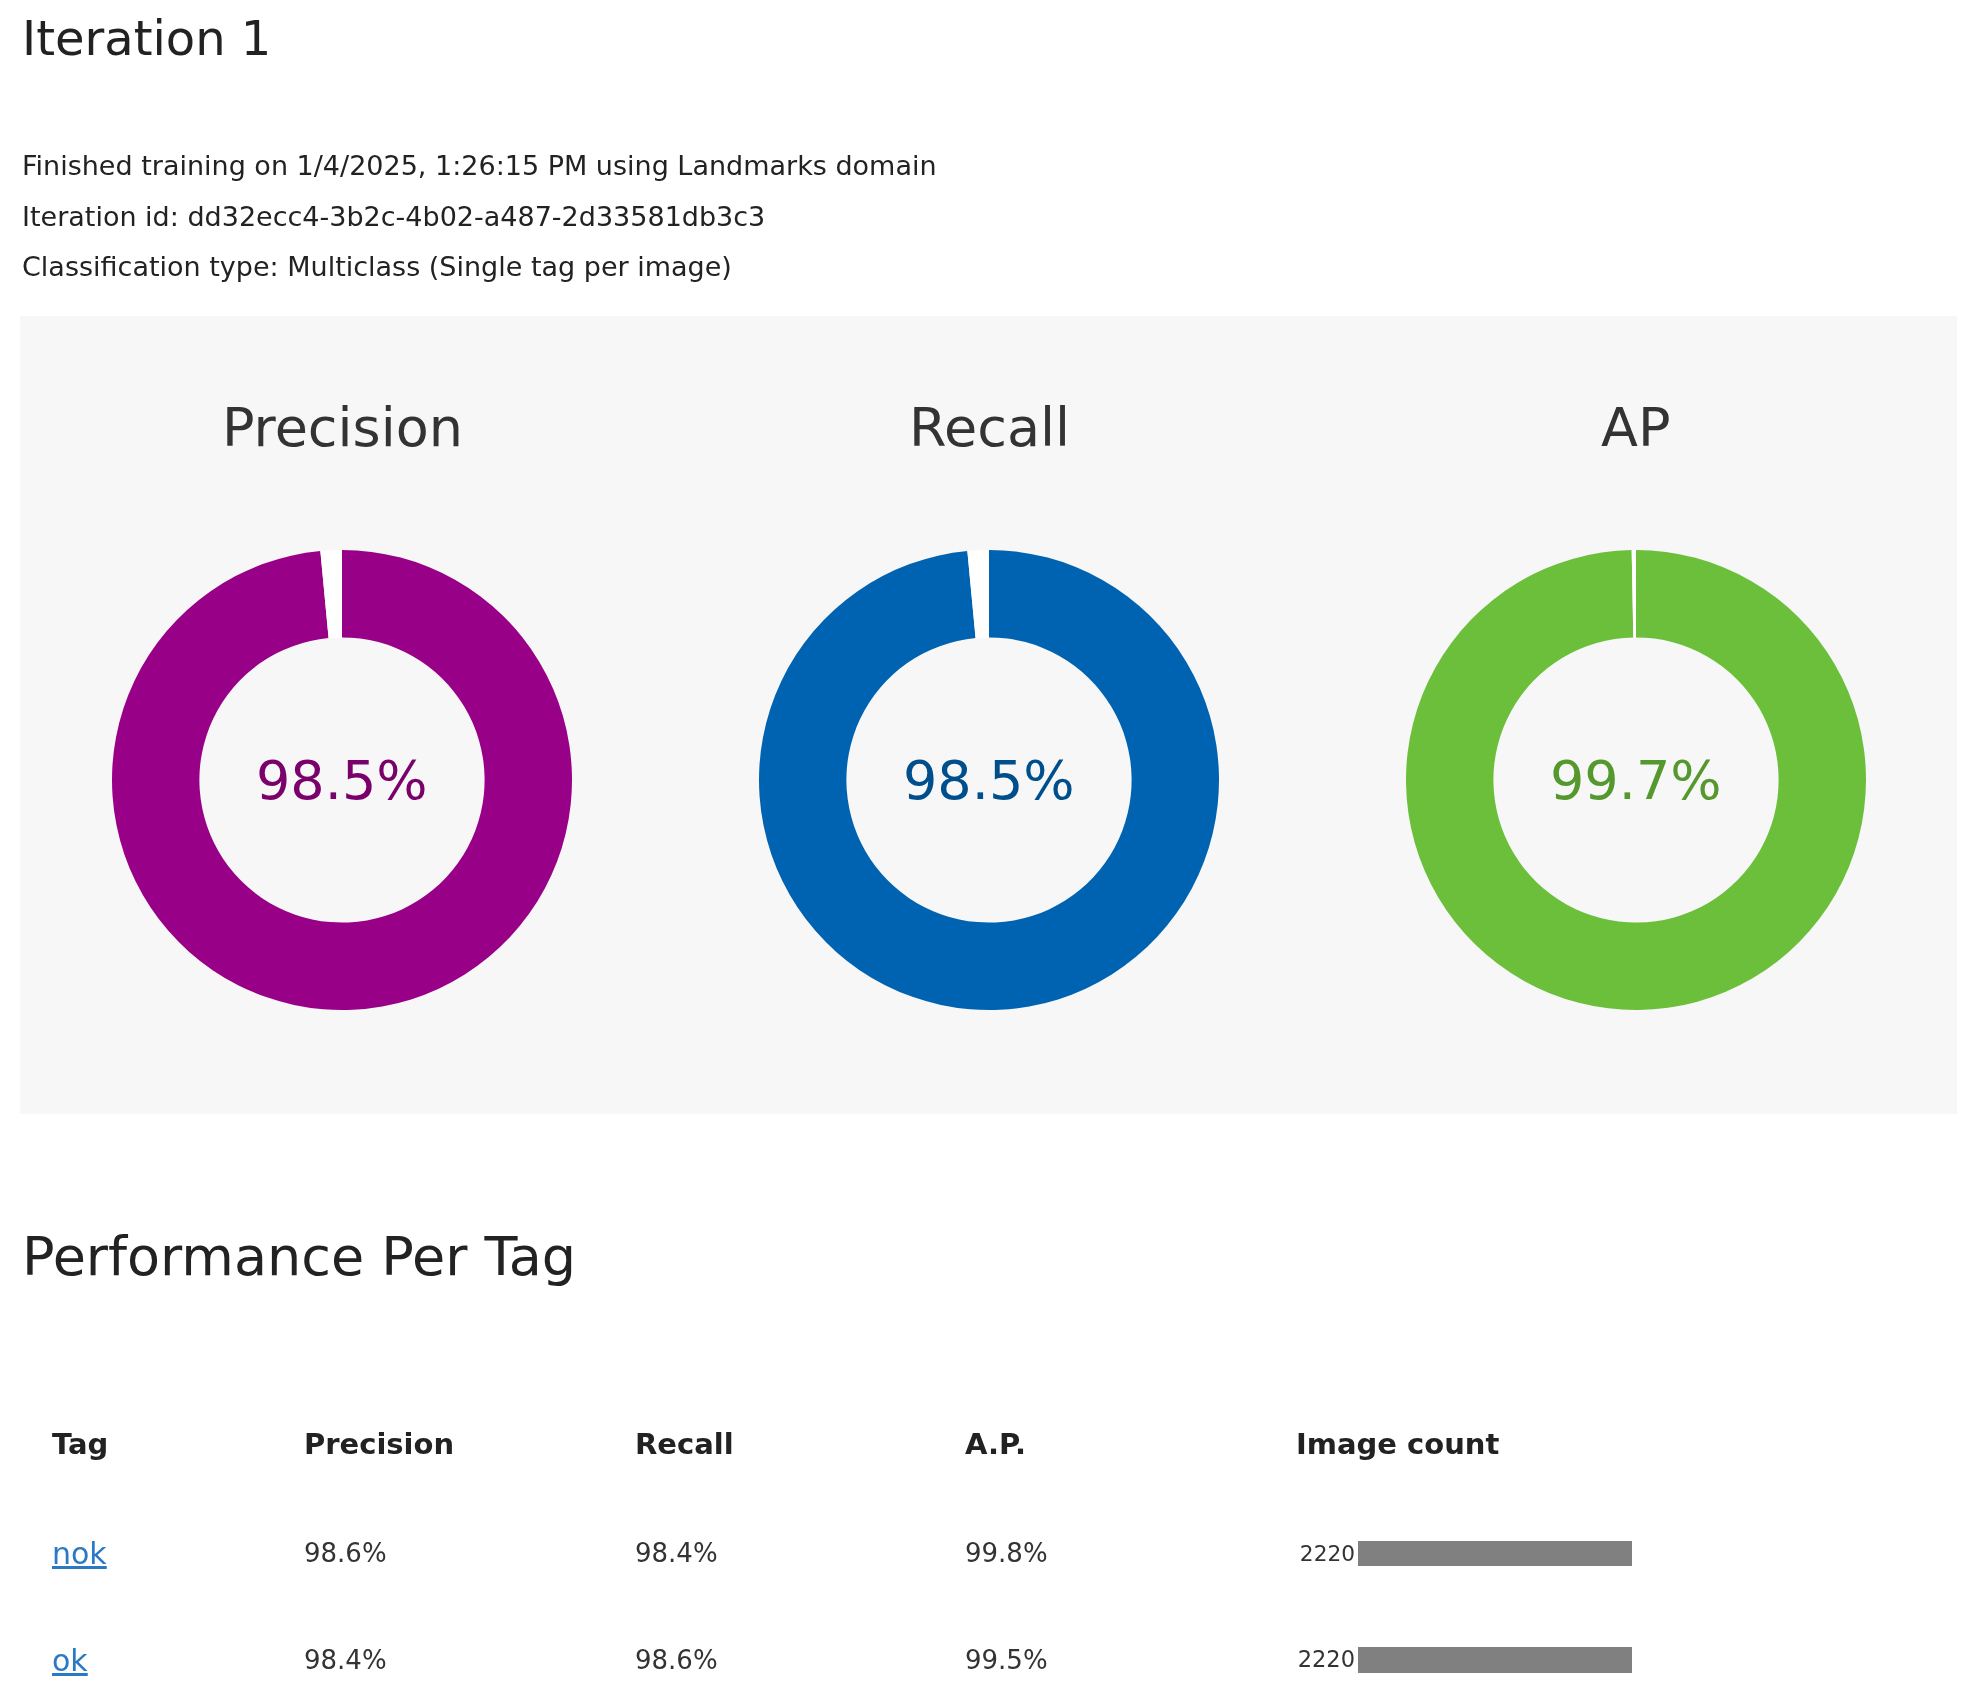 The width and height of the screenshot is (1972, 1697). What do you see at coordinates (80, 1444) in the screenshot?
I see `text: Tag` at bounding box center [80, 1444].